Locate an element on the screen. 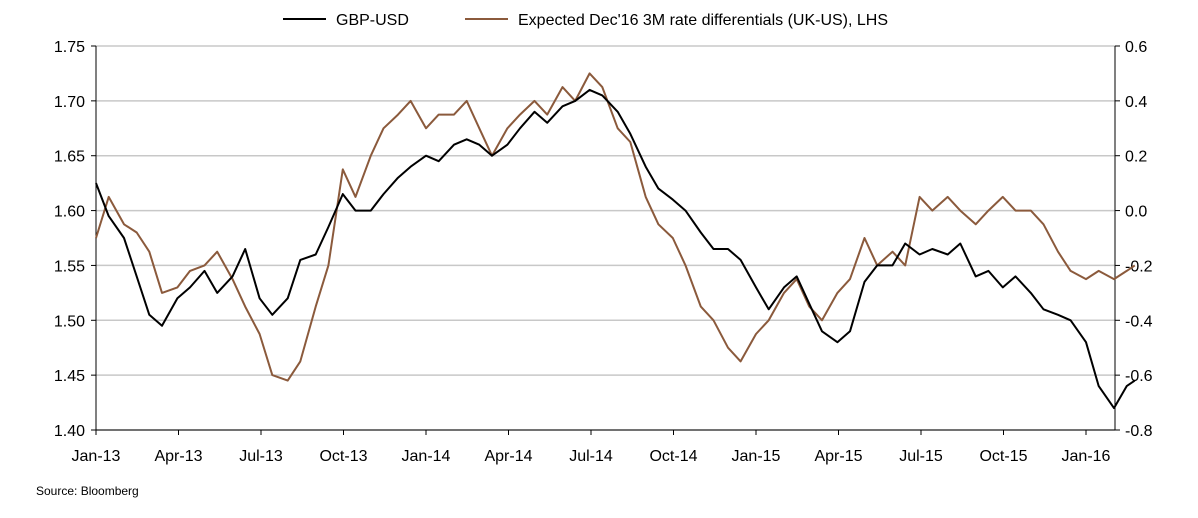  left-tick-label: 1.65 is located at coordinates (69, 157).